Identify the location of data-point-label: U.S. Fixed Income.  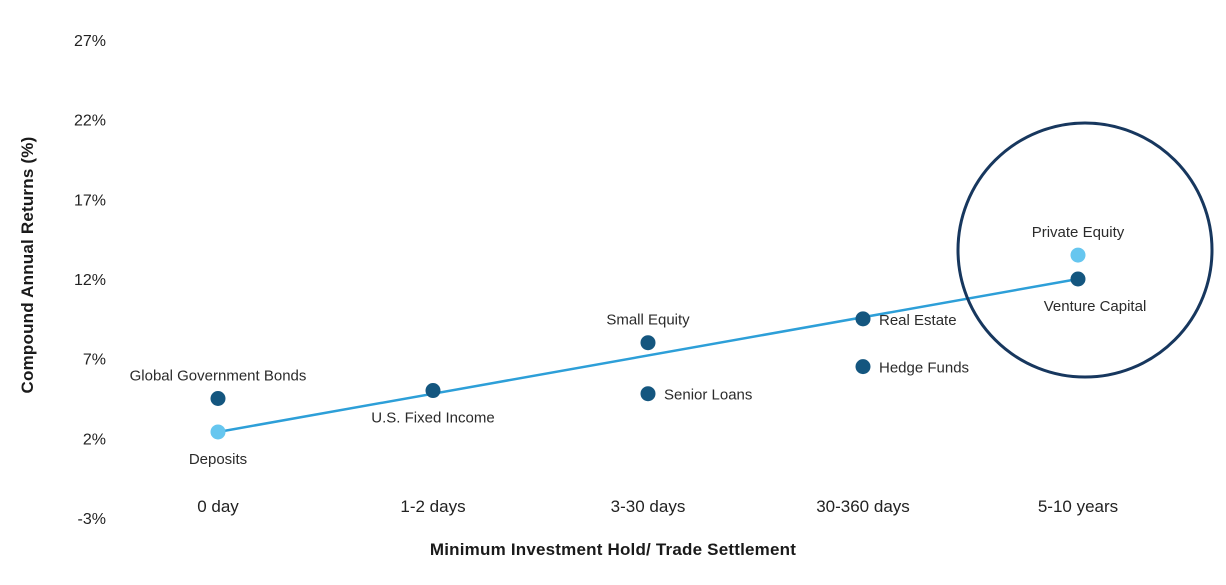
(432, 418).